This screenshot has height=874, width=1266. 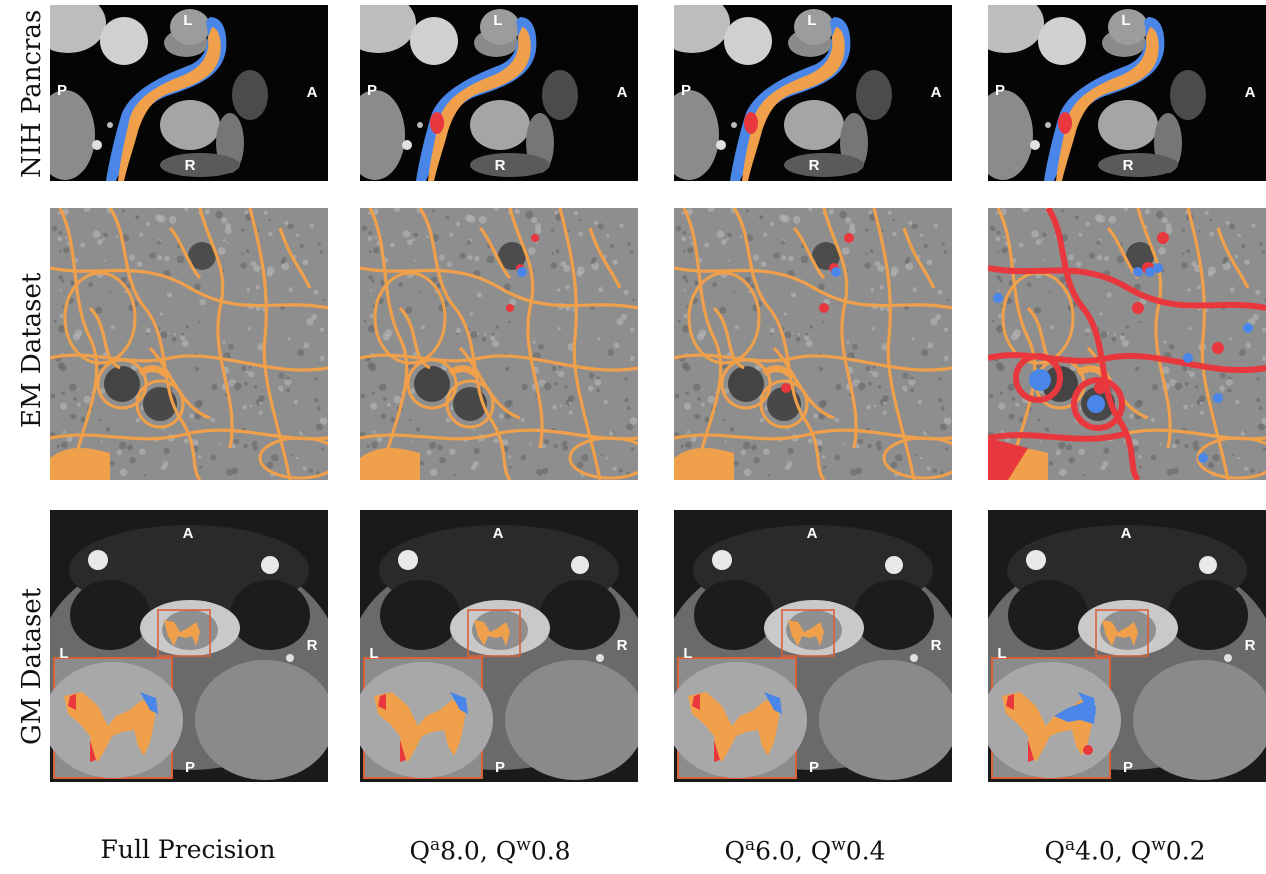 What do you see at coordinates (490, 850) in the screenshot?
I see `column-label-q8-q08: Qa8.0, Qw0.8` at bounding box center [490, 850].